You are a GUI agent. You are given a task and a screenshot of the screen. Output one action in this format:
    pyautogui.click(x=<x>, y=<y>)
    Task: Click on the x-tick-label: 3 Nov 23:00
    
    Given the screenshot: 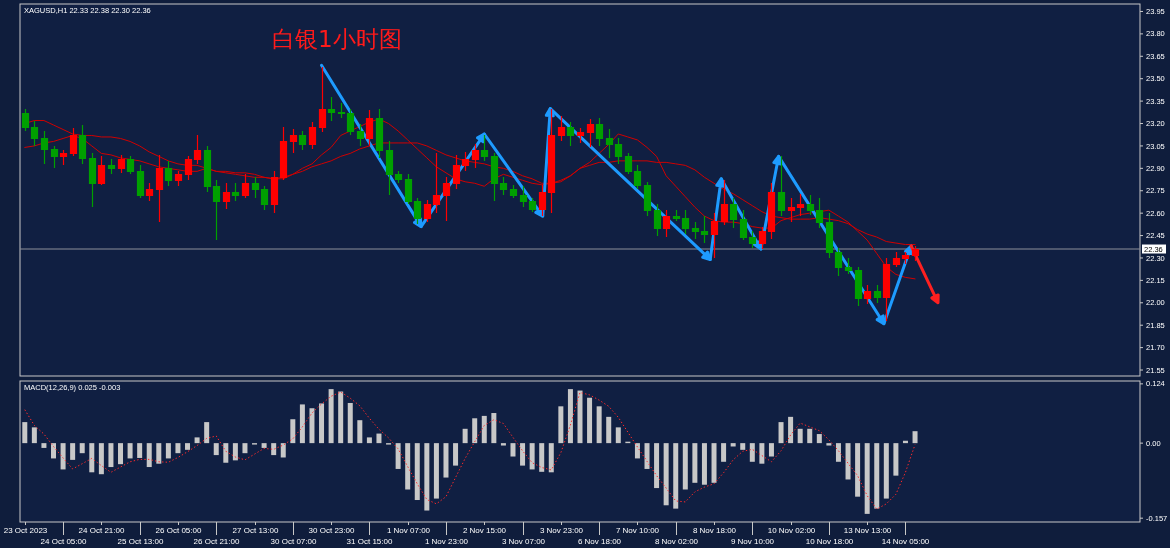 What is the action you would take?
    pyautogui.click(x=561, y=530)
    